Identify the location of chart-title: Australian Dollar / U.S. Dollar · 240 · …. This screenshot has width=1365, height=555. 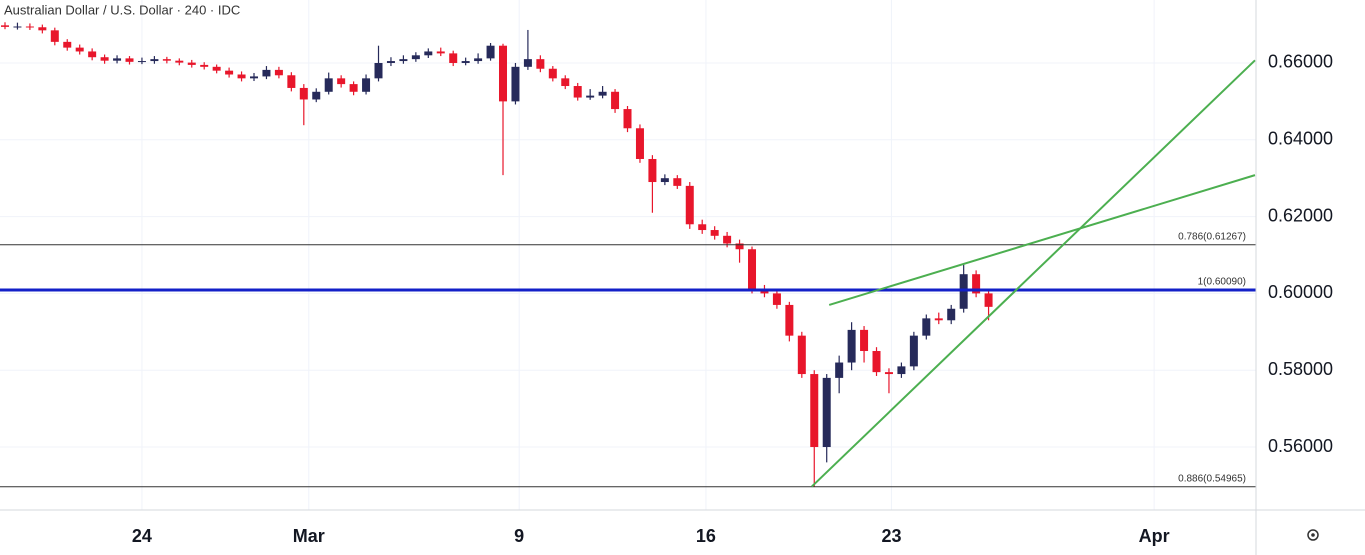
(122, 9).